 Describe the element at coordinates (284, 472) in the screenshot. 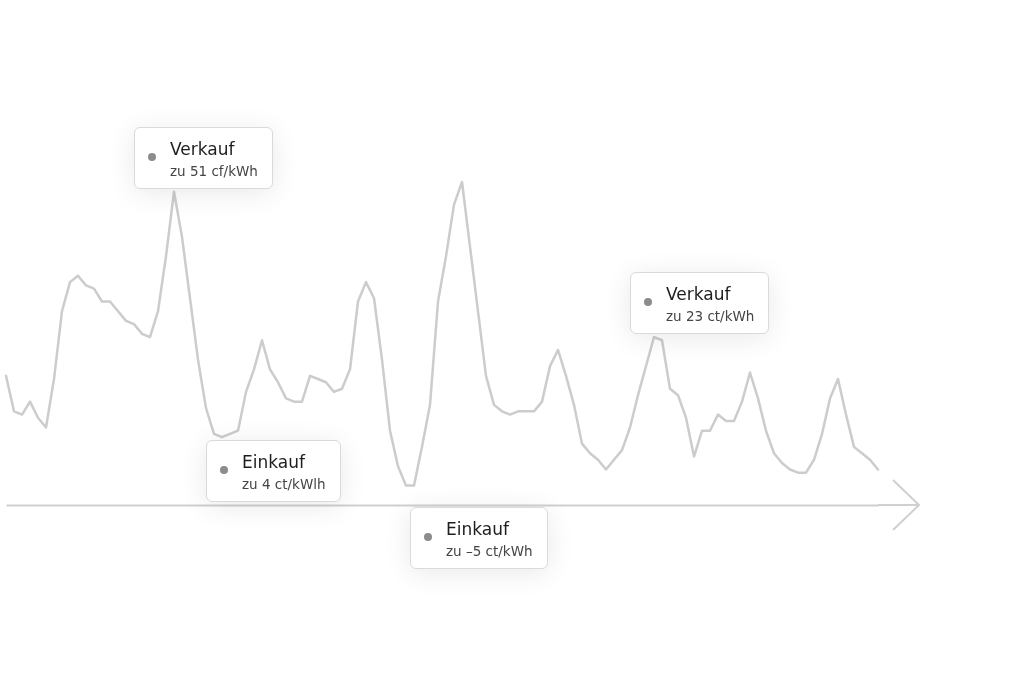

I see `annotation: Einkauf zu 4 ct/kWlh` at that location.